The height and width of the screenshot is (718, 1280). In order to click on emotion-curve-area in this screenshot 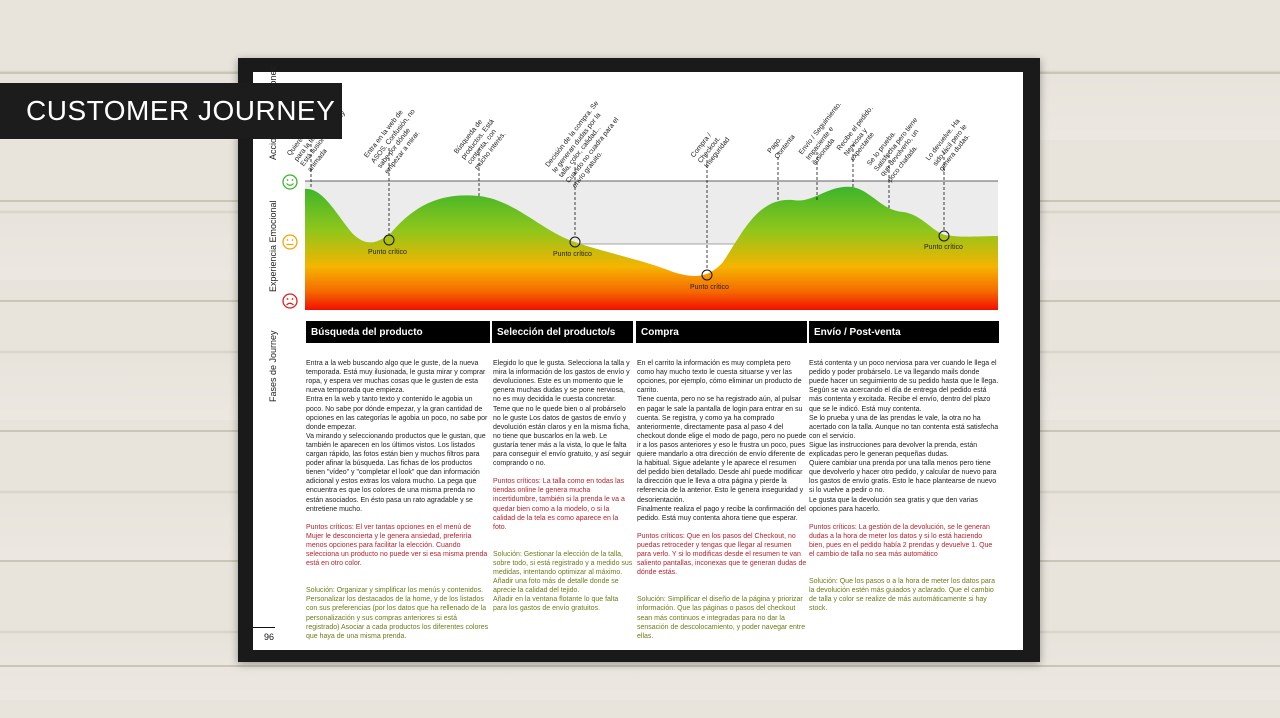, I will do `click(651, 248)`.